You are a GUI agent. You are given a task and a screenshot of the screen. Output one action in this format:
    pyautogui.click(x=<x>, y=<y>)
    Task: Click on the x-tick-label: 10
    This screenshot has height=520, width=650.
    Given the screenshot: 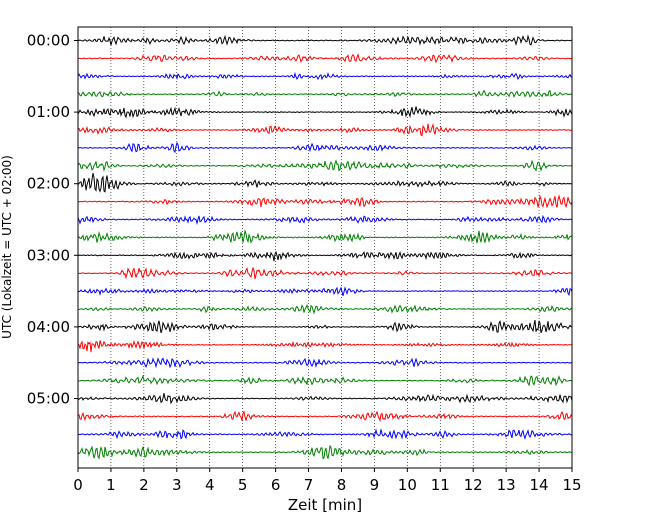 What is the action you would take?
    pyautogui.click(x=407, y=485)
    